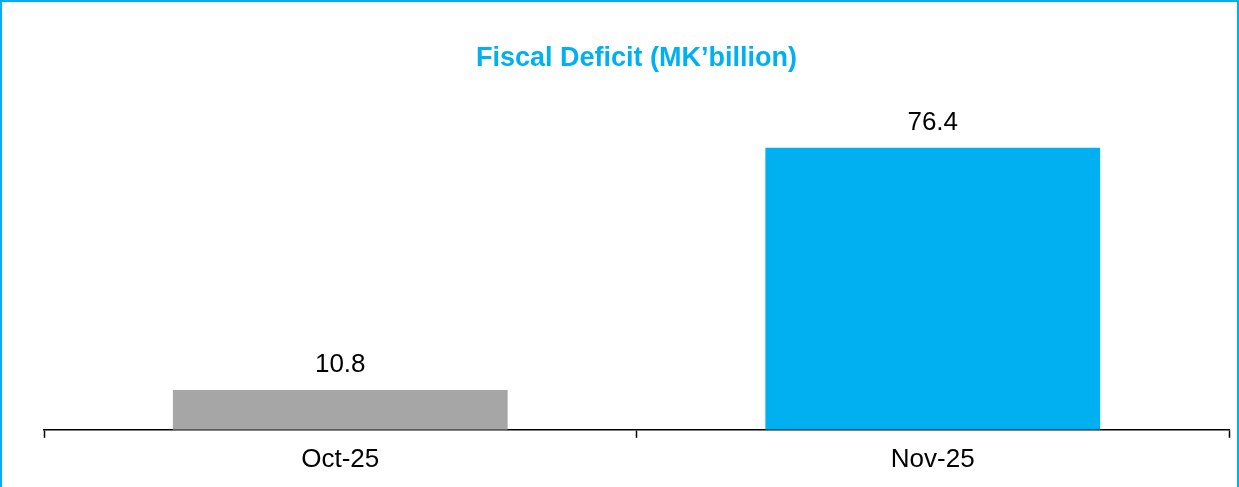  I want to click on x-tick-label: Nov-25, so click(932, 457).